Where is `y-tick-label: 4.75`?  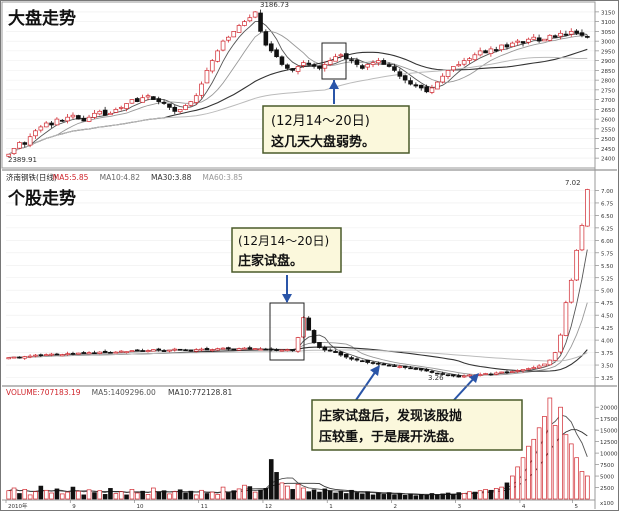
y-tick-label: 4.75 is located at coordinates (607, 304).